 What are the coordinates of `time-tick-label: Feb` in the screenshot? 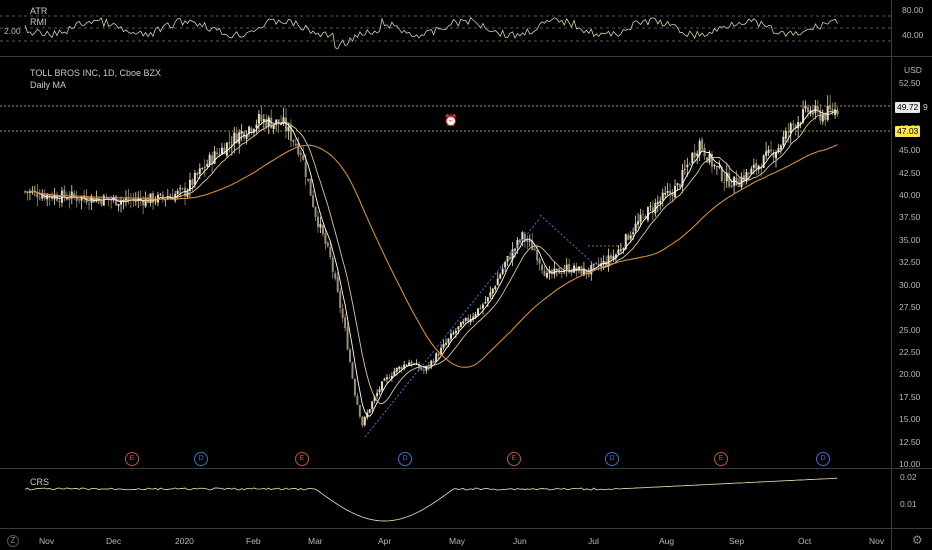 It's located at (253, 541).